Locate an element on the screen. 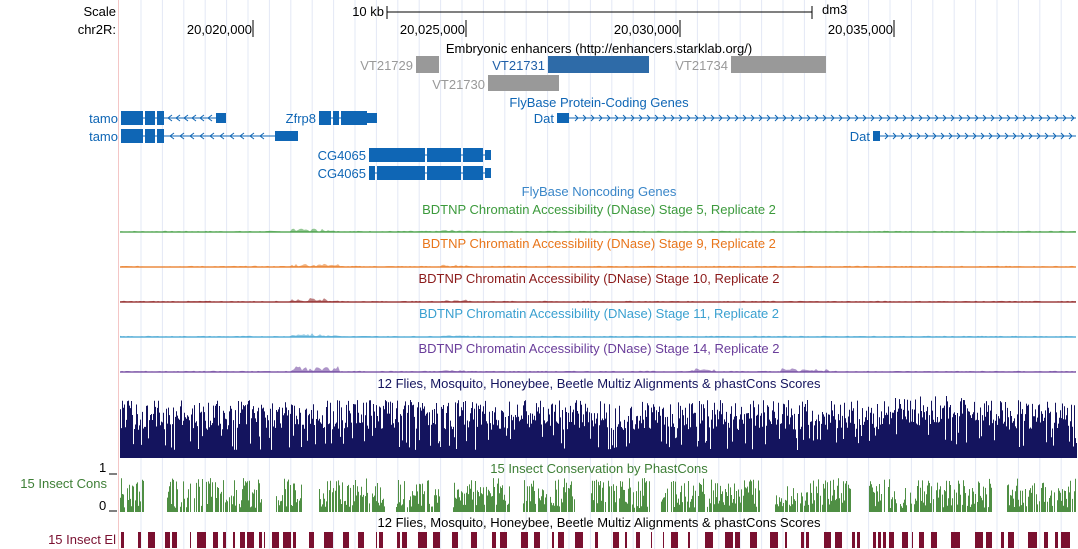 Image resolution: width=1078 pixels, height=549 pixels. position-label: 20,035,000 is located at coordinates (860, 29).